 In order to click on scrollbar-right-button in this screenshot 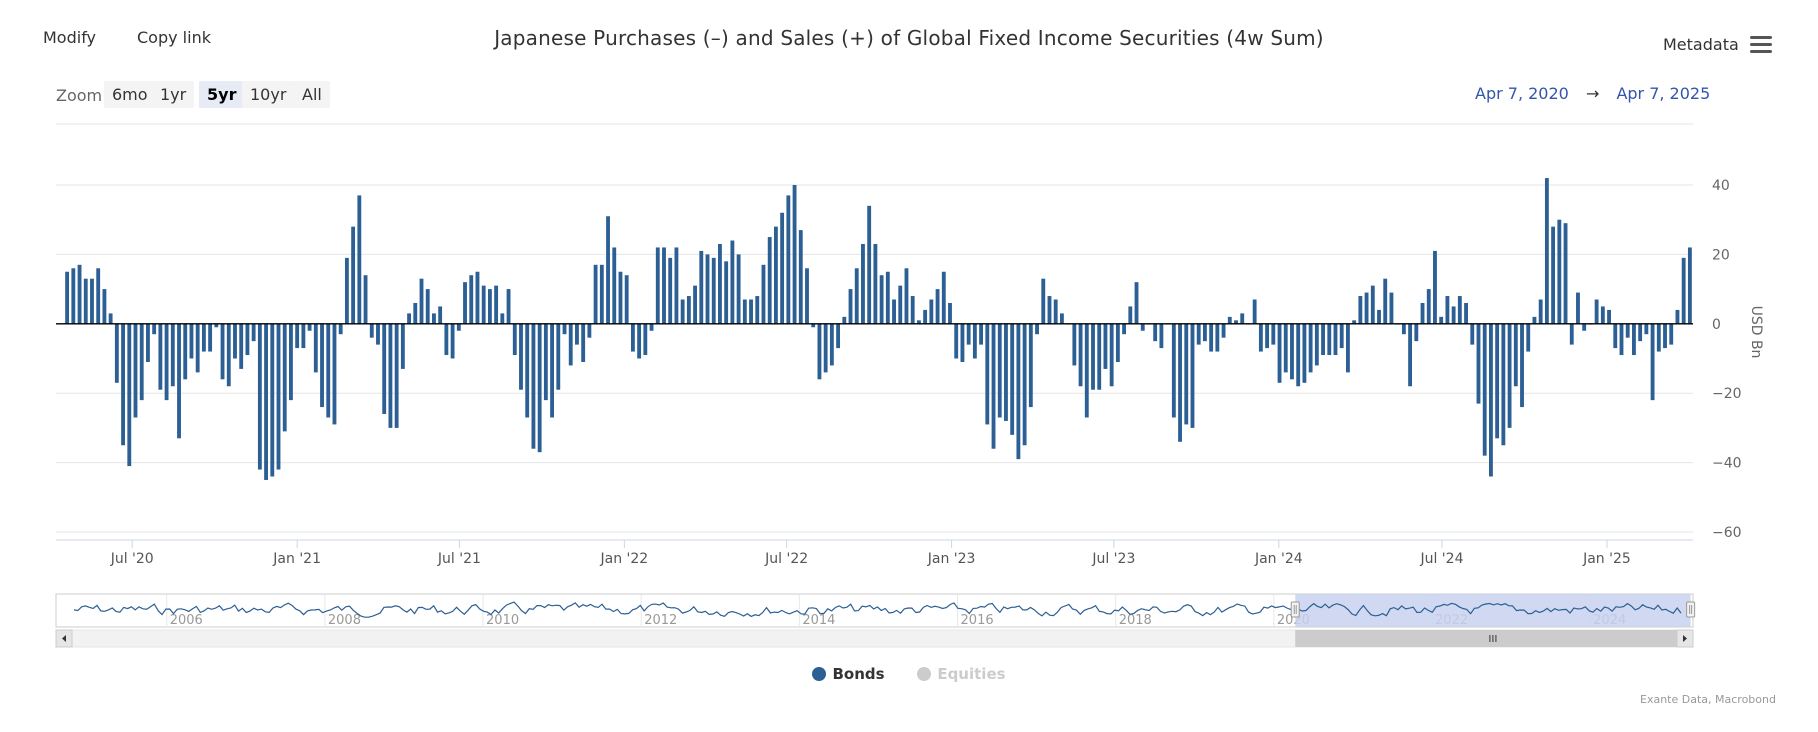, I will do `click(1685, 638)`.